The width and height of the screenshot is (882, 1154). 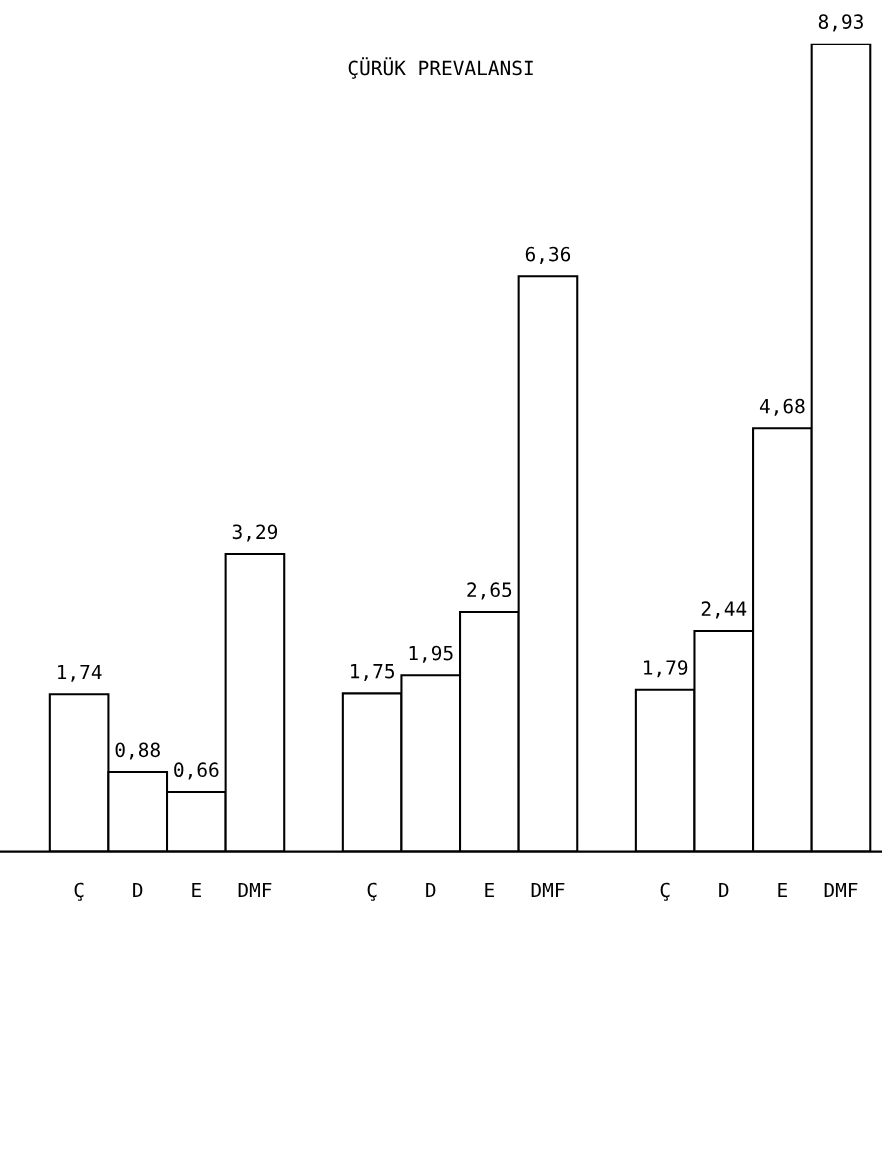 What do you see at coordinates (80, 673) in the screenshot?
I see `data-label: 1,74` at bounding box center [80, 673].